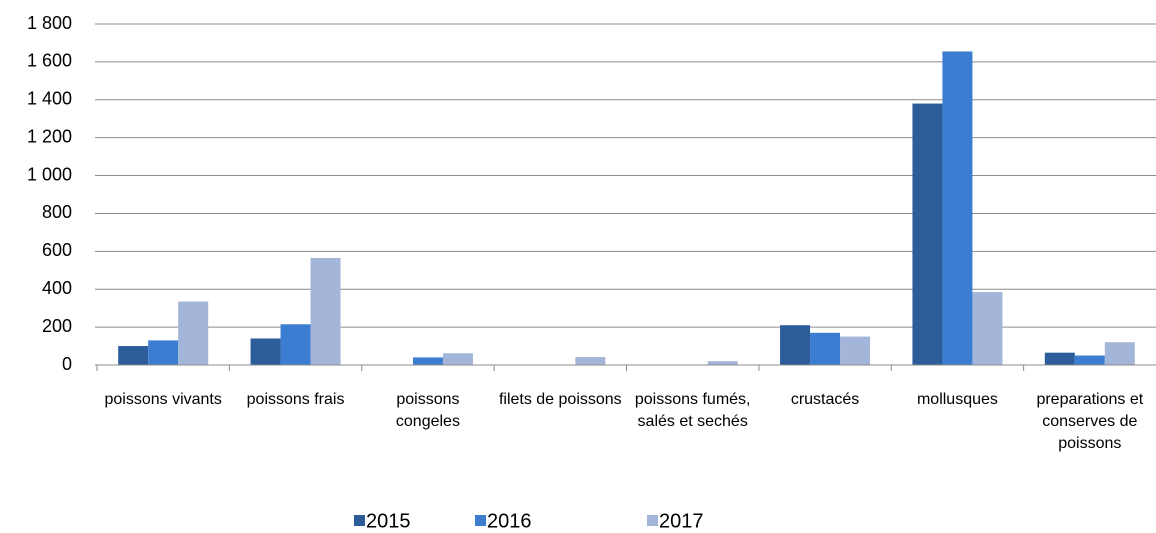 The image size is (1156, 533). What do you see at coordinates (49, 61) in the screenshot?
I see `y-tick-label: 1 600` at bounding box center [49, 61].